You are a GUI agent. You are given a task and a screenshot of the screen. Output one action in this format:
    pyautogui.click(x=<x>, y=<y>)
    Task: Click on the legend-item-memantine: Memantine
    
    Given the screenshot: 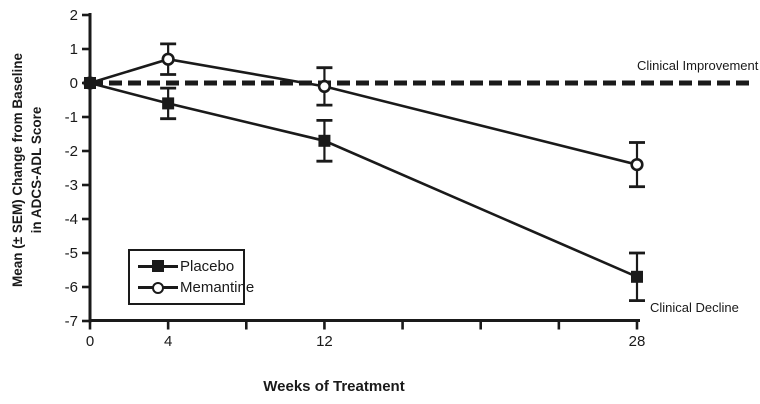 What is the action you would take?
    pyautogui.click(x=196, y=287)
    